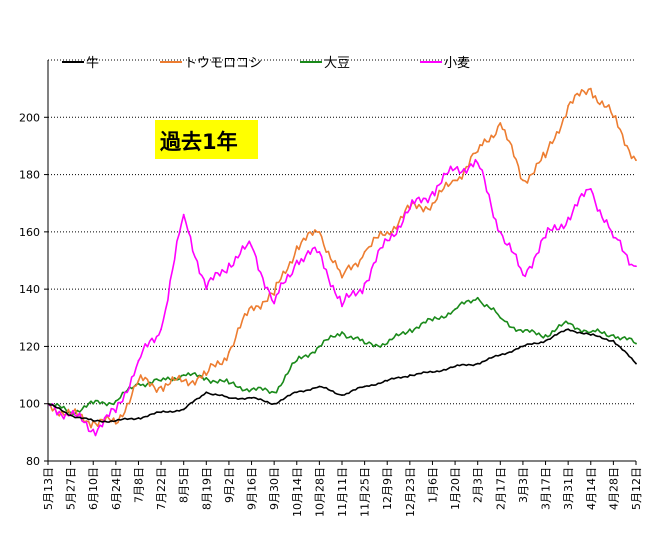 This screenshot has width=651, height=559. Describe the element at coordinates (297, 492) in the screenshot. I see `x-tick-label: 10月14日` at that location.